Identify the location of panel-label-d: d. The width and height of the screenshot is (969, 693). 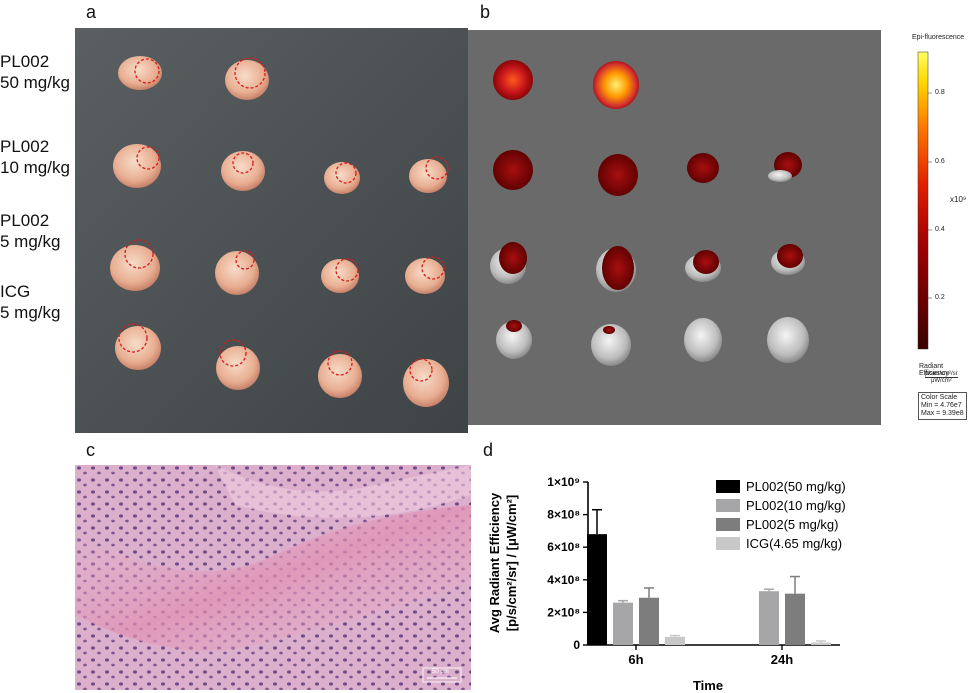
(488, 450).